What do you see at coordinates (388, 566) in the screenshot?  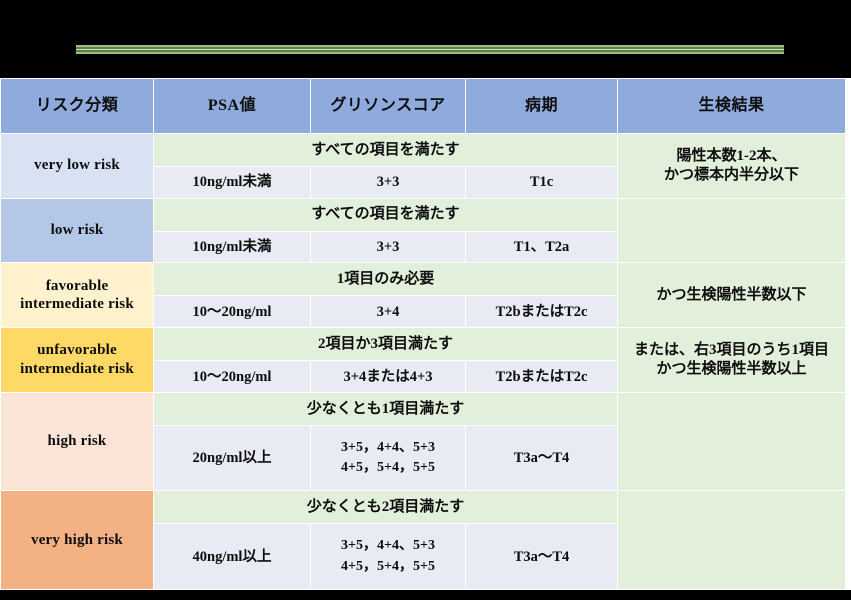 I see `gleason-very-high-line2: 4+5，5+4，5+5` at bounding box center [388, 566].